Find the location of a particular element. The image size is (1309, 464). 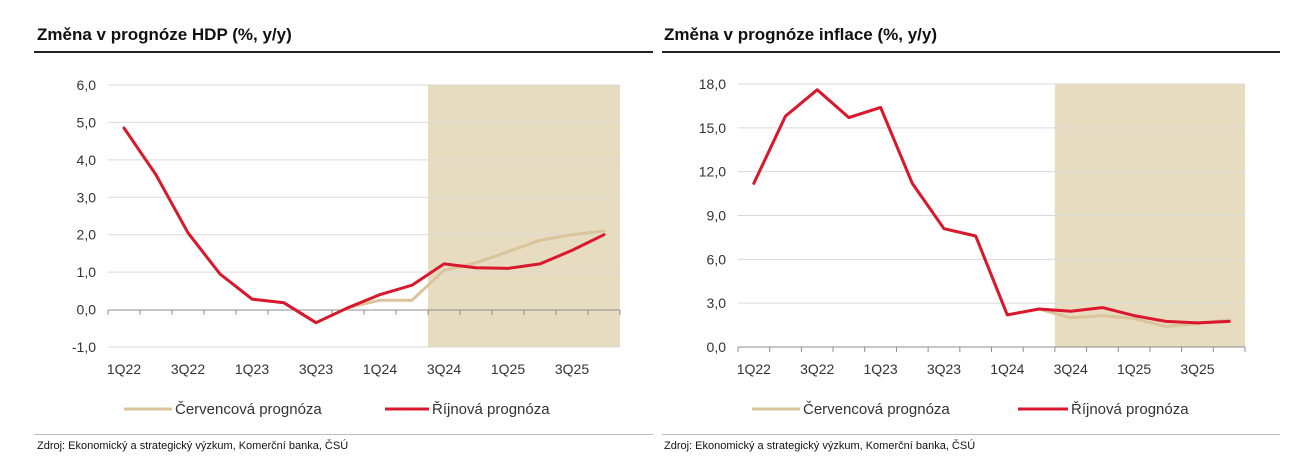

forecast-shading is located at coordinates (524, 216).